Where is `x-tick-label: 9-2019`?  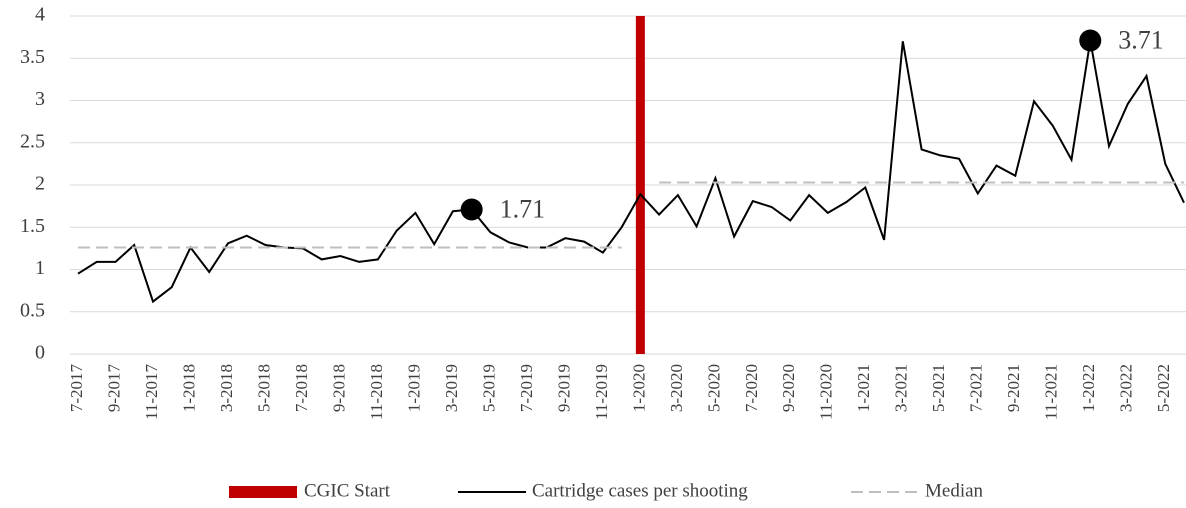
x-tick-label: 9-2019 is located at coordinates (563, 388).